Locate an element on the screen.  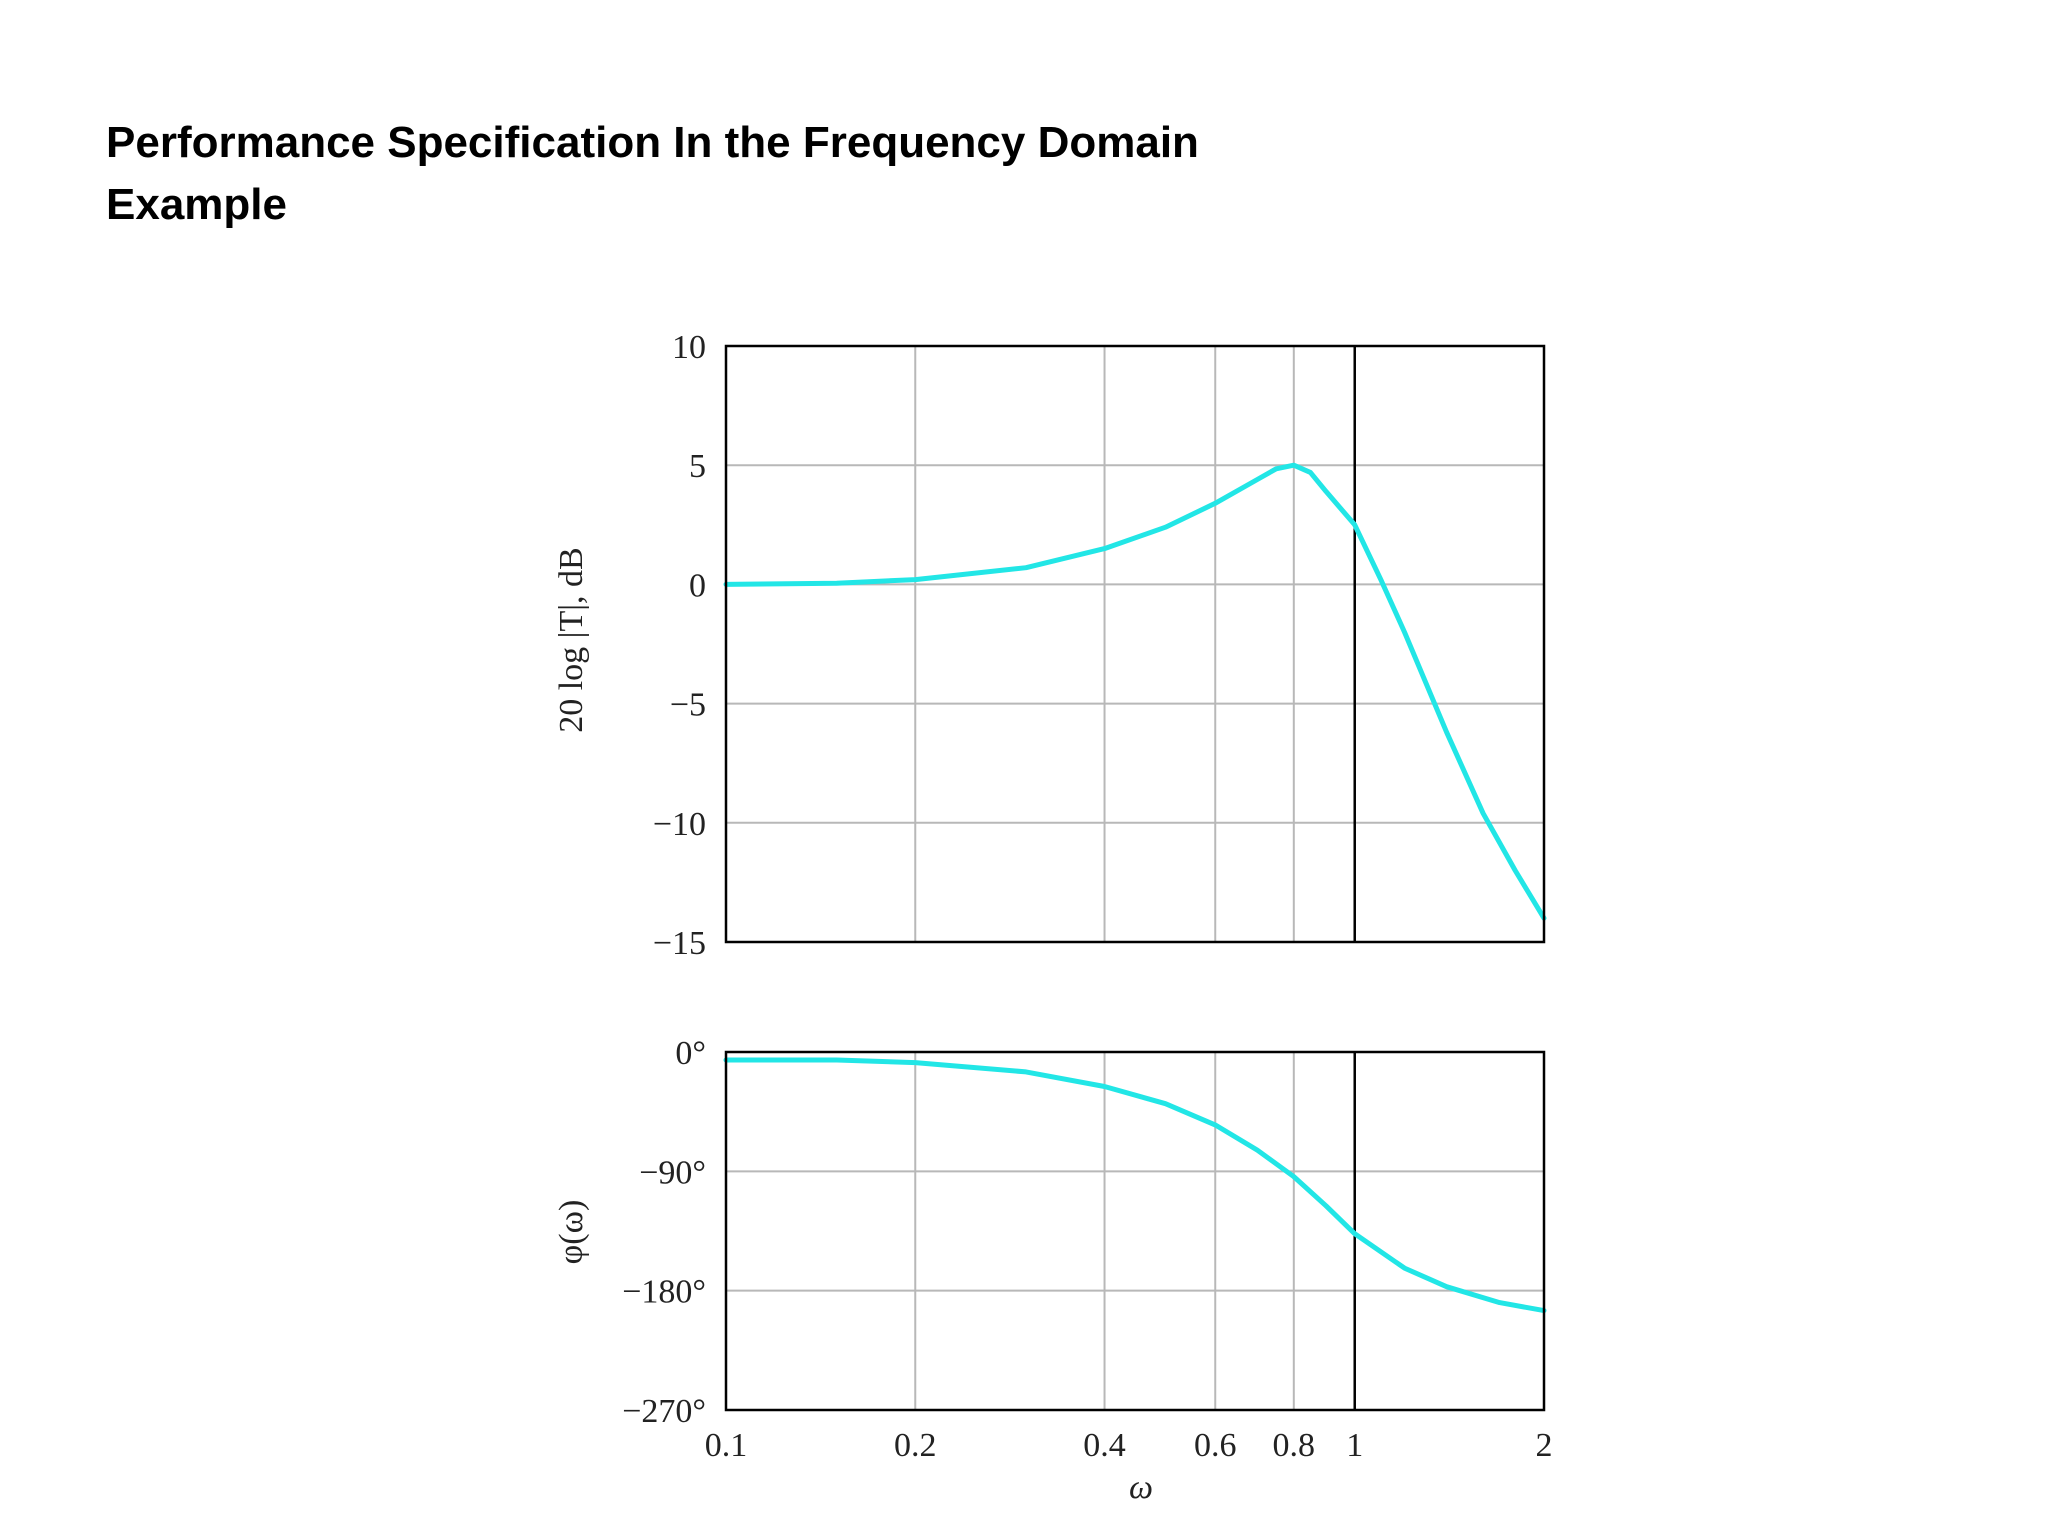
phase-ytick-label: −180° is located at coordinates (664, 1292).